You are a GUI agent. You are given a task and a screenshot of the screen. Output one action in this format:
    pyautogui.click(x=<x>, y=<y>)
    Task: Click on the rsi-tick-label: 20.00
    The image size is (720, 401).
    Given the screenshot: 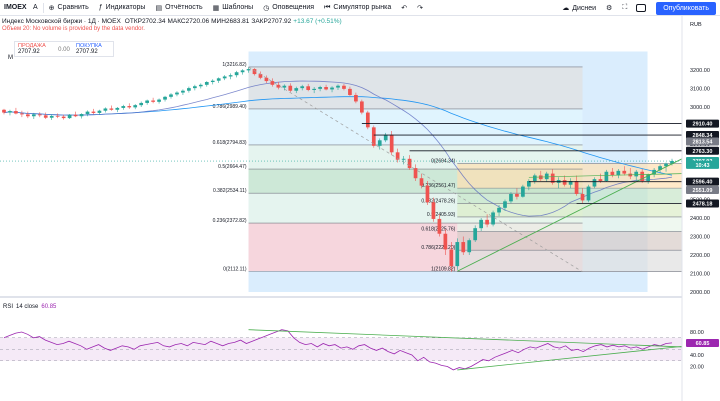 What is the action you would take?
    pyautogui.click(x=697, y=368)
    